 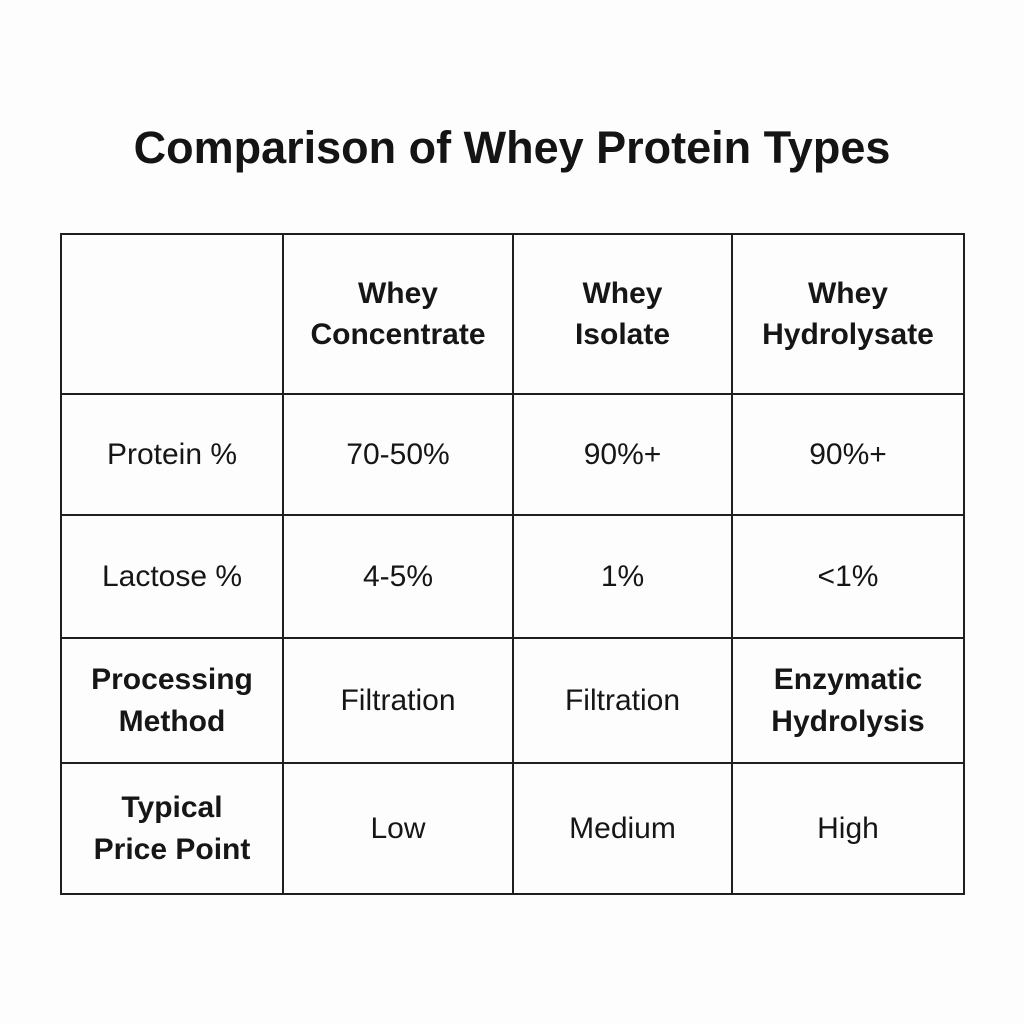 What do you see at coordinates (848, 828) in the screenshot?
I see `cell-price-hydrolysate: High` at bounding box center [848, 828].